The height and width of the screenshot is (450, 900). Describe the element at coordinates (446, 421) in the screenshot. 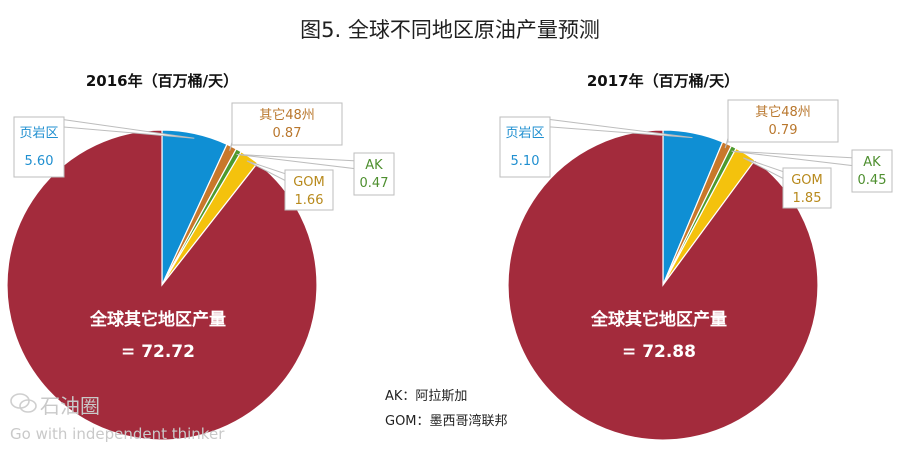

I see `legend-note-gom: GOM：墨西哥湾联邦` at that location.